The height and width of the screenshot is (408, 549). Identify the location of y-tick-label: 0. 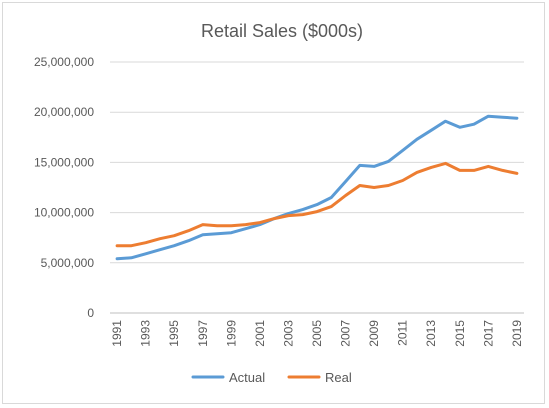
(90, 313).